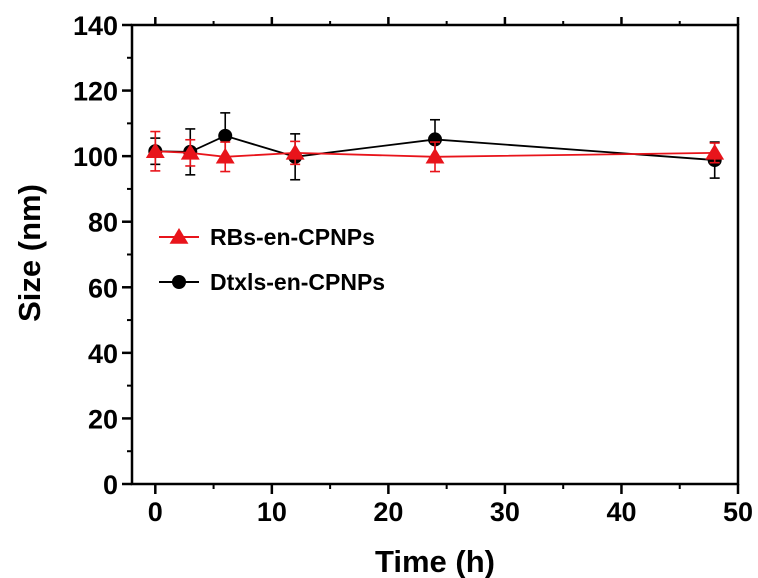 This screenshot has height=578, width=758. Describe the element at coordinates (103, 223) in the screenshot. I see `y-tick-label: 80` at that location.